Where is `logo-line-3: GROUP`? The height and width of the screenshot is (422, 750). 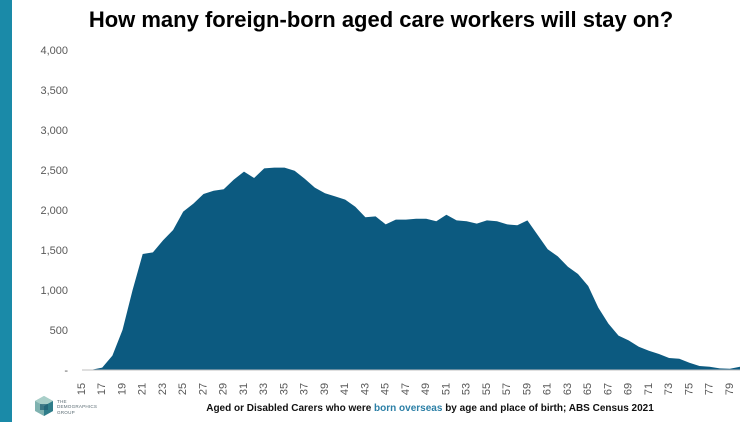
logo-line-3: GROUP is located at coordinates (66, 412).